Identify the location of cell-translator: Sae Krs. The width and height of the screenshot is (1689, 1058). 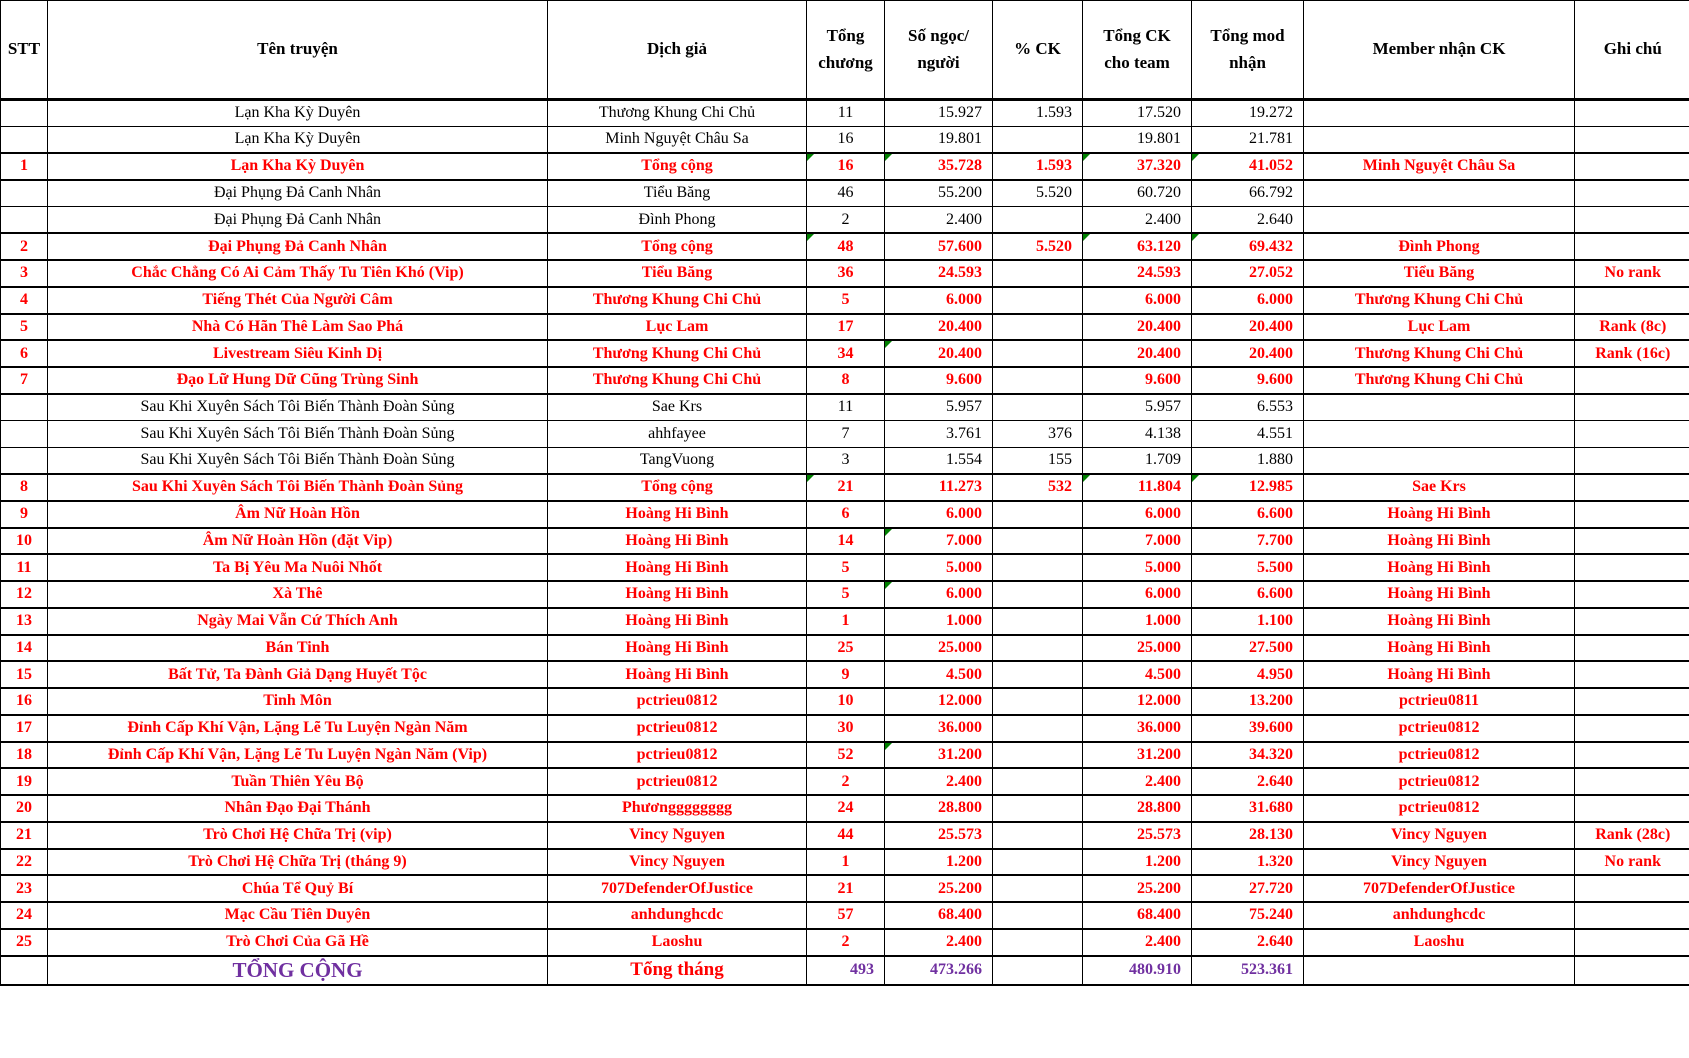
(677, 407).